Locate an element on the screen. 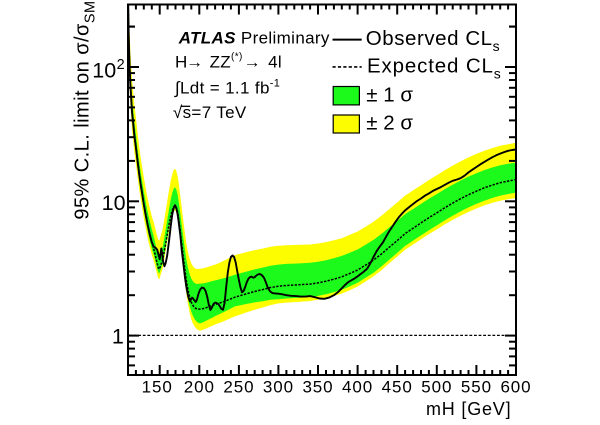 The height and width of the screenshot is (425, 600). svg-text: Expected CLs is located at coordinates (434, 68).